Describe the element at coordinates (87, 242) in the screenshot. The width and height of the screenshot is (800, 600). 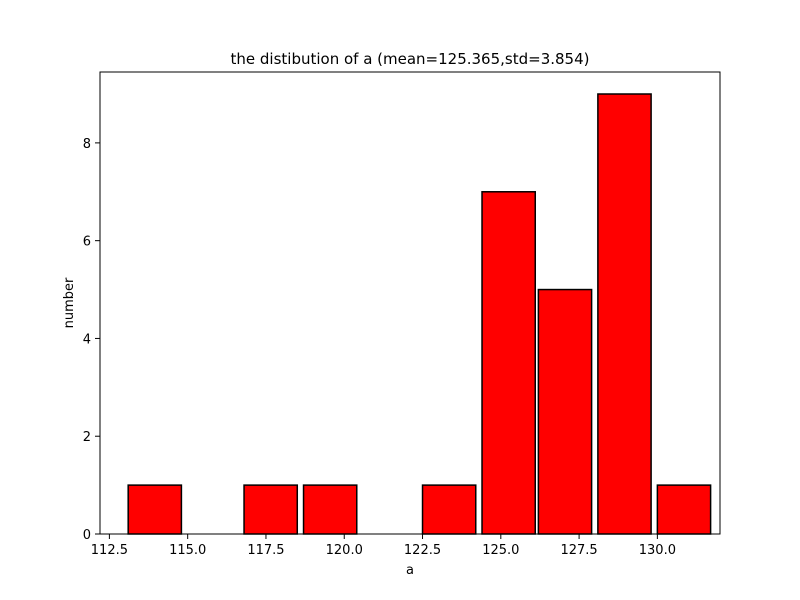
I see `y-tick-label: 6` at that location.